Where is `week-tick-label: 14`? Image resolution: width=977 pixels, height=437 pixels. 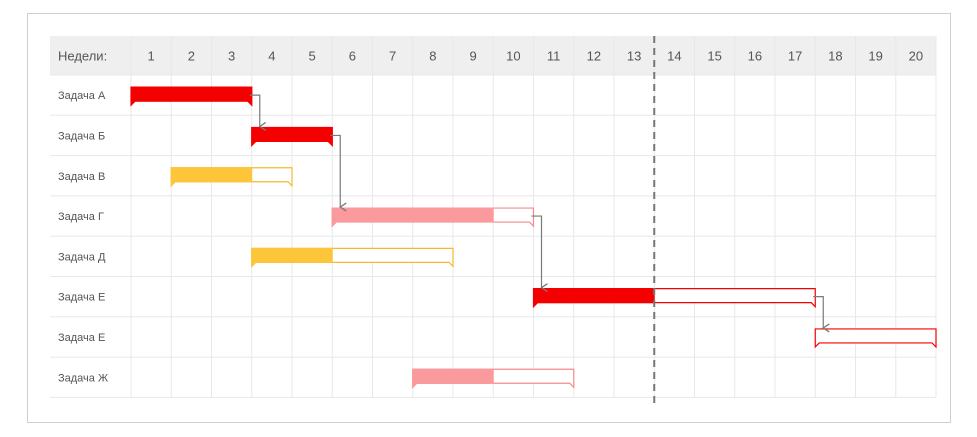 week-tick-label: 14 is located at coordinates (674, 56).